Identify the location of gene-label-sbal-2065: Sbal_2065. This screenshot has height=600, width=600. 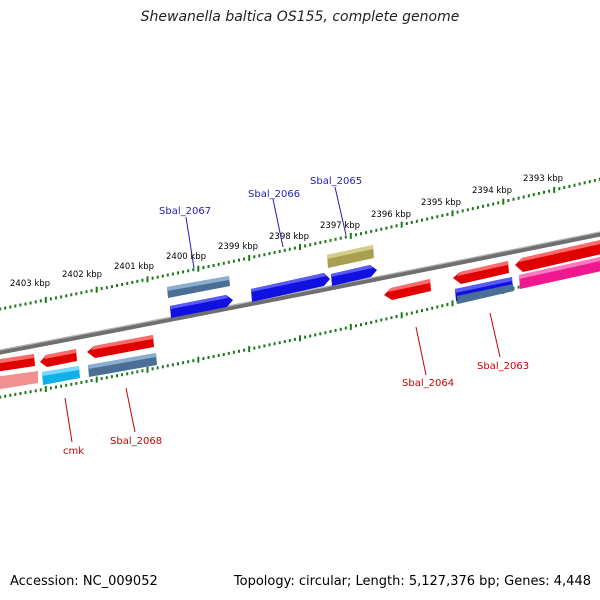
(336, 181).